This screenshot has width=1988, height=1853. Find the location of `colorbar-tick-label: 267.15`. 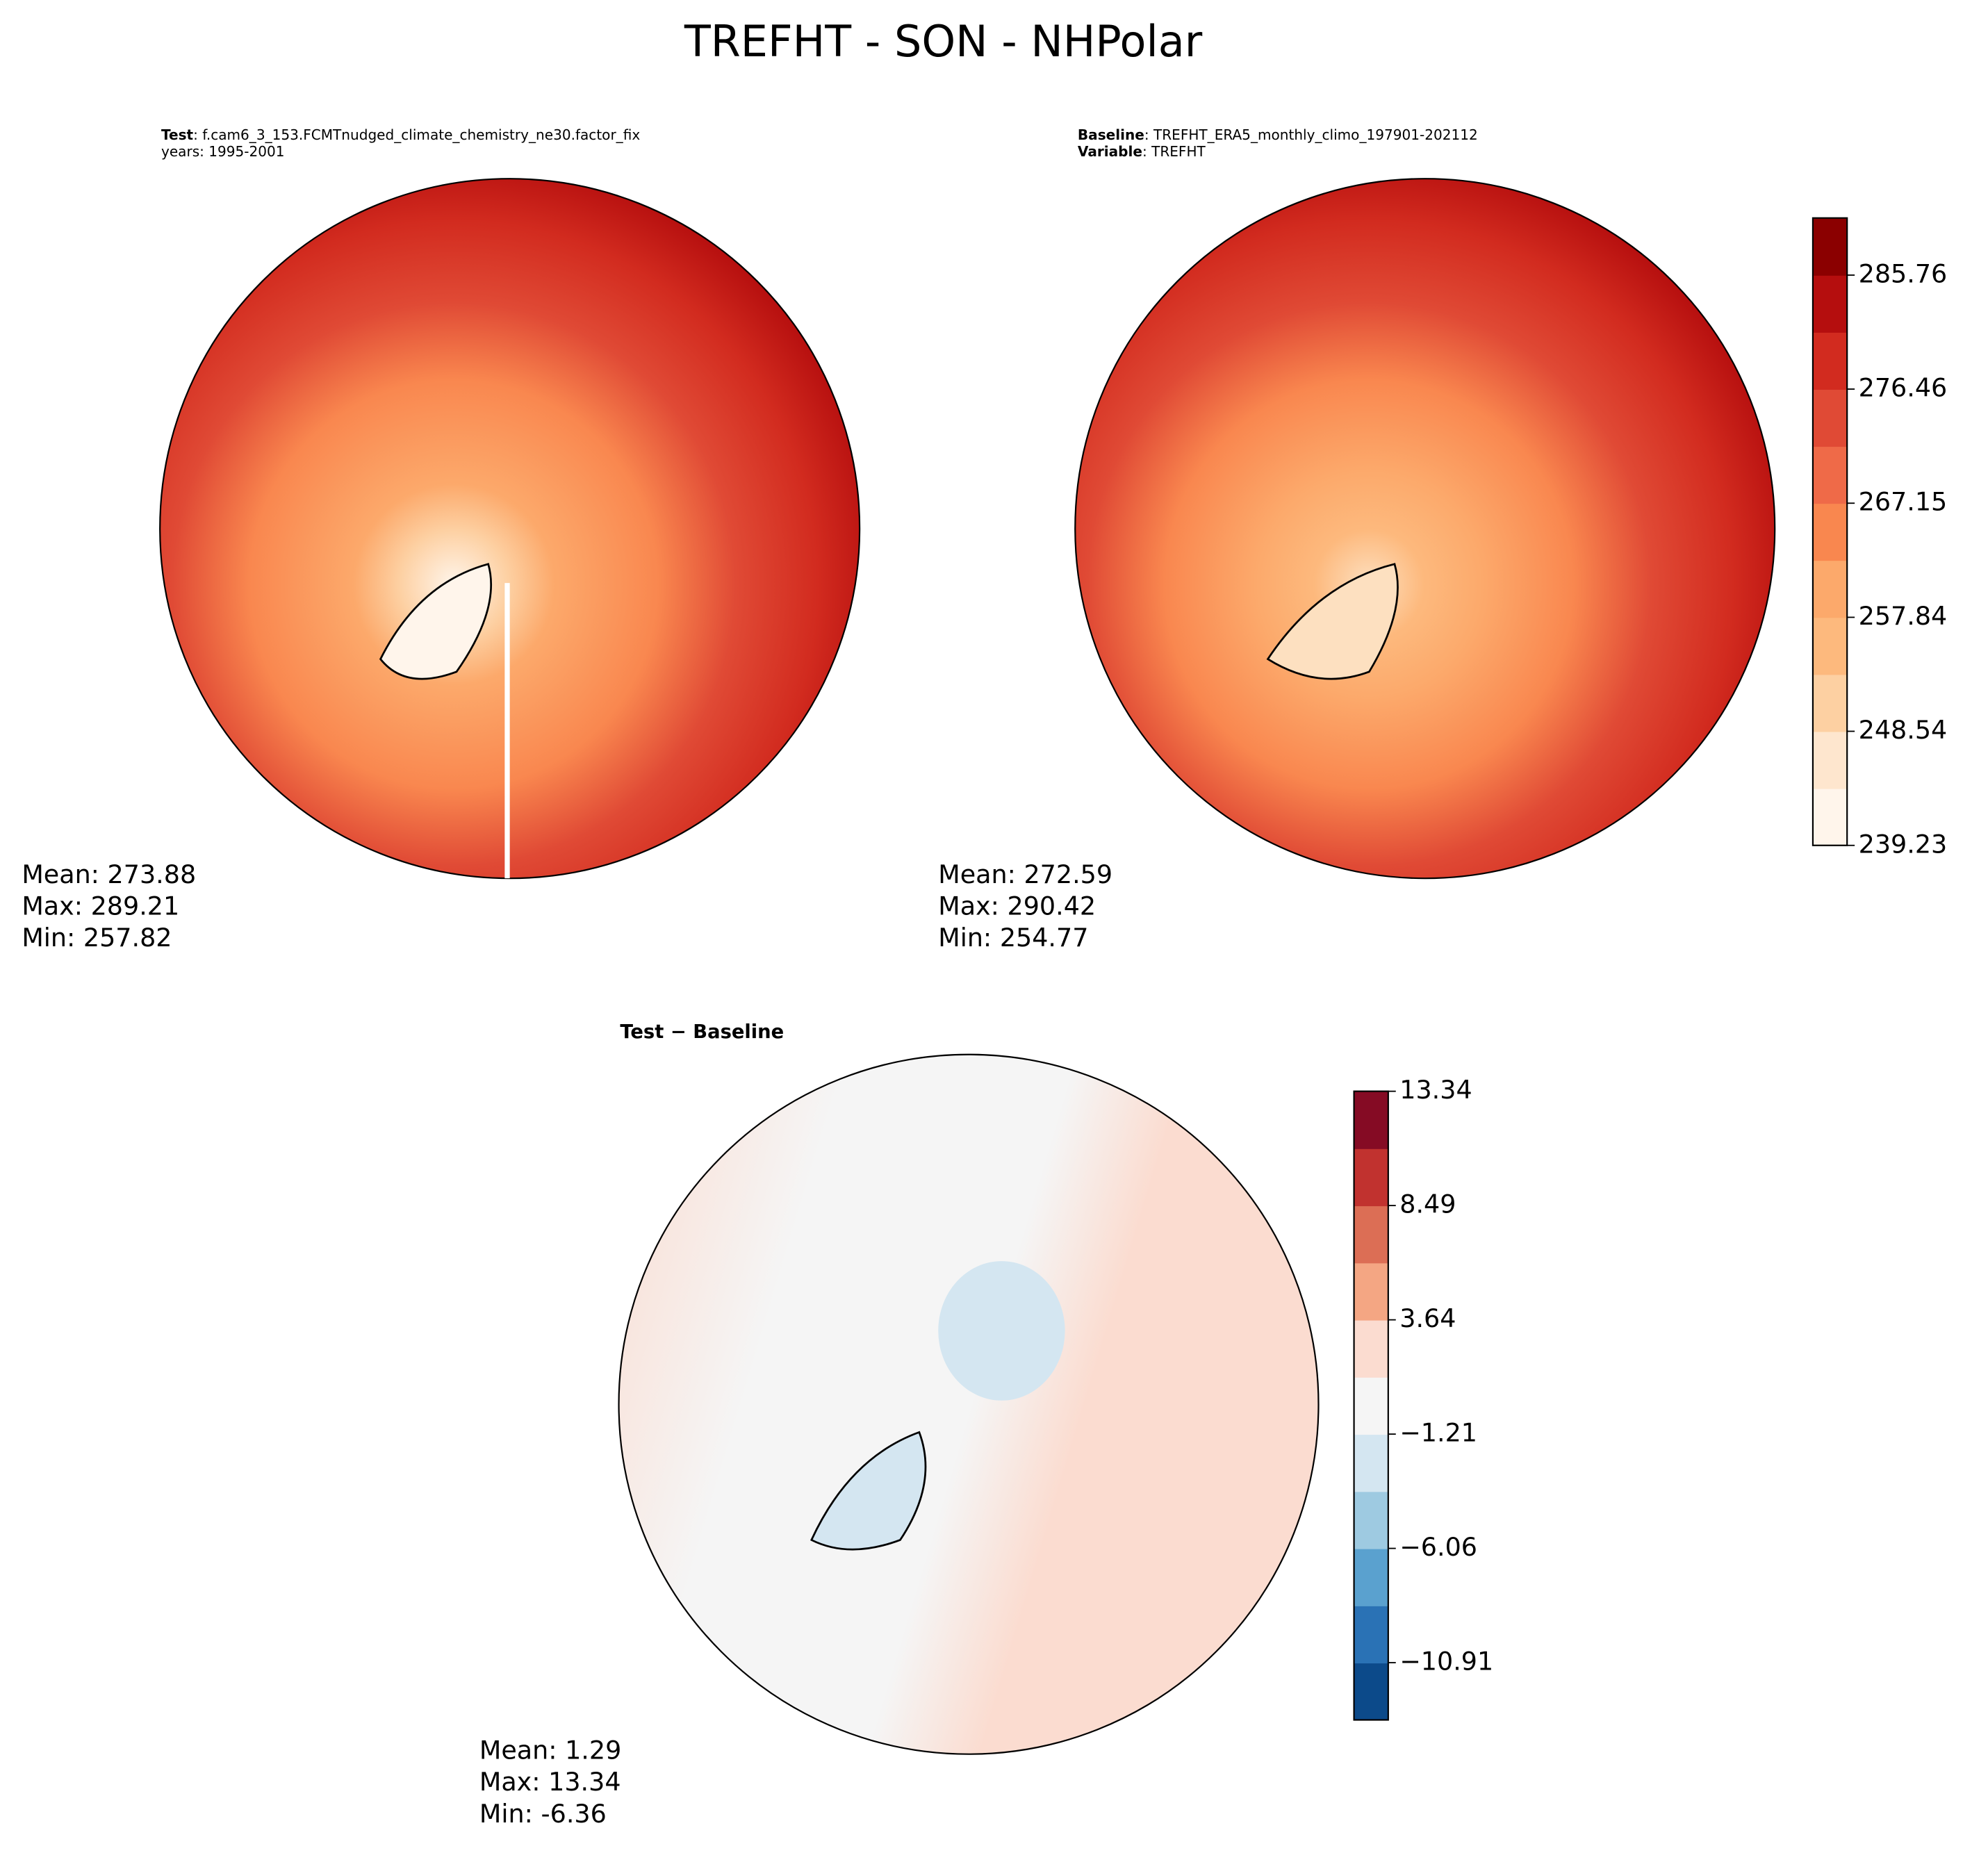

colorbar-tick-label: 267.15 is located at coordinates (1903, 502).